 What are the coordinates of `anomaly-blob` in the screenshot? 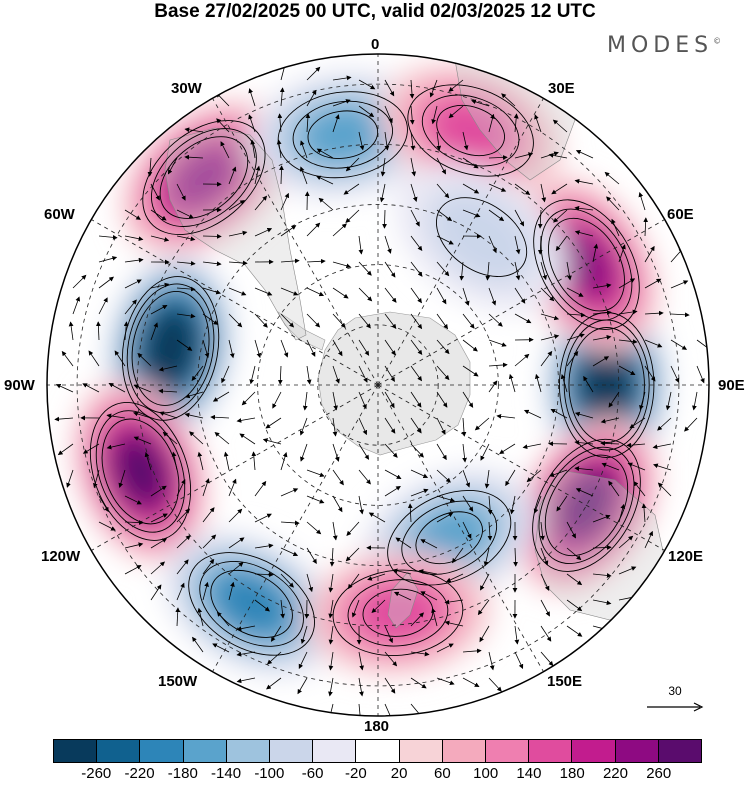 It's located at (606, 385).